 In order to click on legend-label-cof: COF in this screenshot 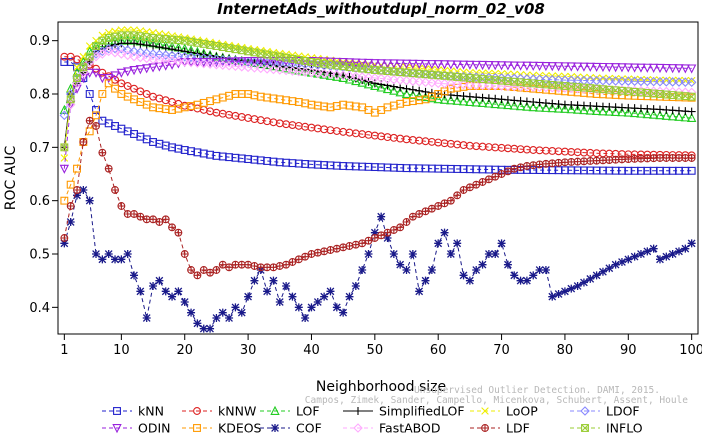, I will do `click(309, 427)`.